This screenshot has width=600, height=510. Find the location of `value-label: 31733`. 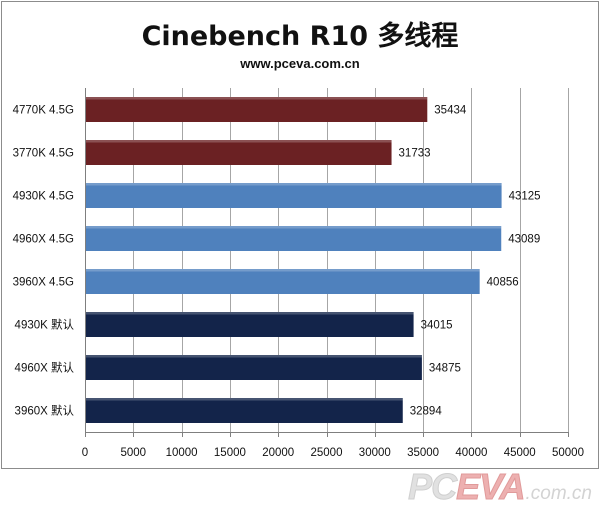

value-label: 31733 is located at coordinates (415, 154).